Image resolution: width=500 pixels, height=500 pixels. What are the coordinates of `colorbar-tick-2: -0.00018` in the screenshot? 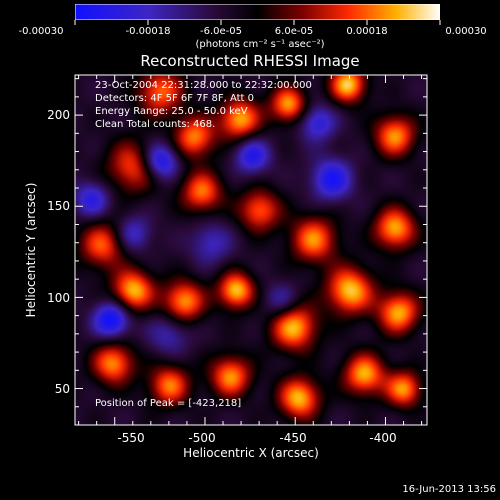 It's located at (148, 31).